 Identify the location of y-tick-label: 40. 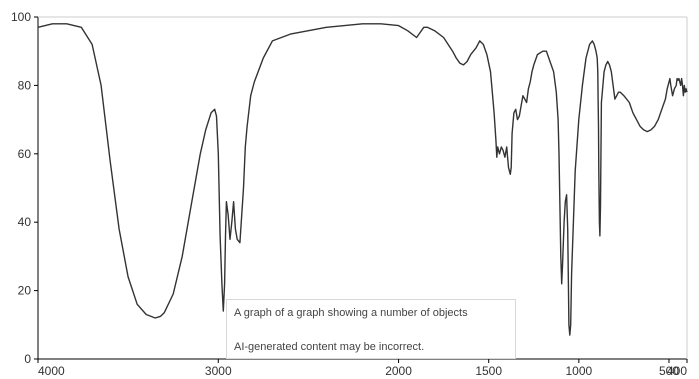
(25, 222).